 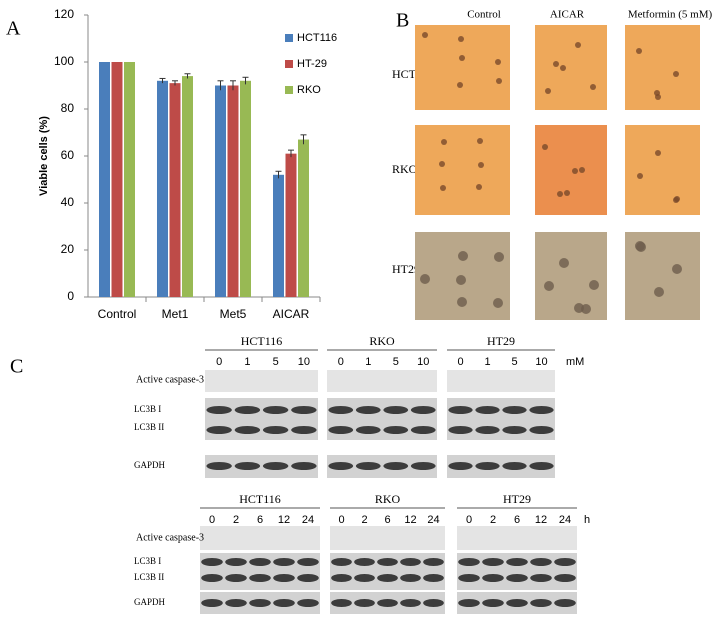 What do you see at coordinates (501, 341) in the screenshot?
I see `group-label: HT29` at bounding box center [501, 341].